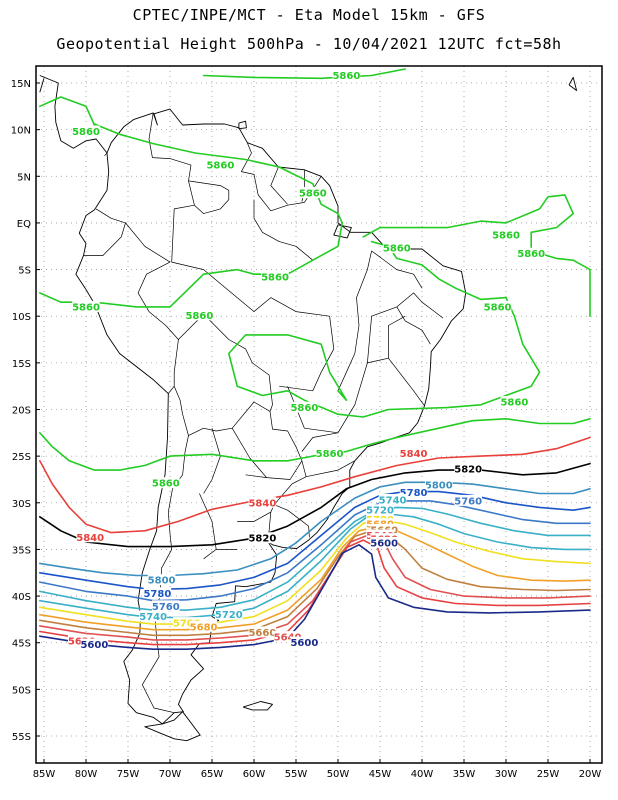 This screenshot has height=800, width=618. I want to click on lat-tick-label: 25S, so click(21, 457).